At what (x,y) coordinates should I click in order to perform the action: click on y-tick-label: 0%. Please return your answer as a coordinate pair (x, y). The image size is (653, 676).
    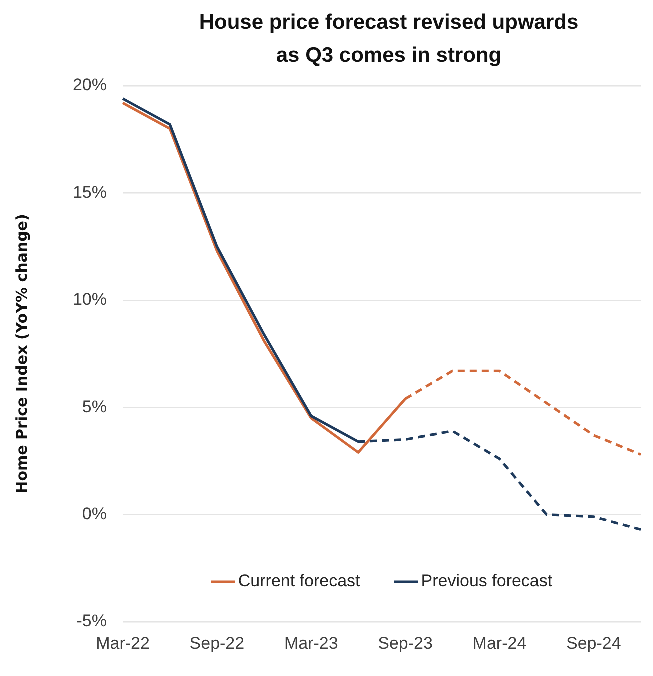
    Looking at the image, I should click on (94, 514).